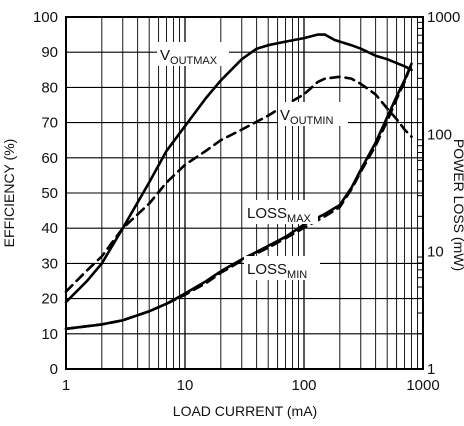 This screenshot has width=464, height=426. What do you see at coordinates (49, 263) in the screenshot?
I see `y-tick-label: 30` at bounding box center [49, 263].